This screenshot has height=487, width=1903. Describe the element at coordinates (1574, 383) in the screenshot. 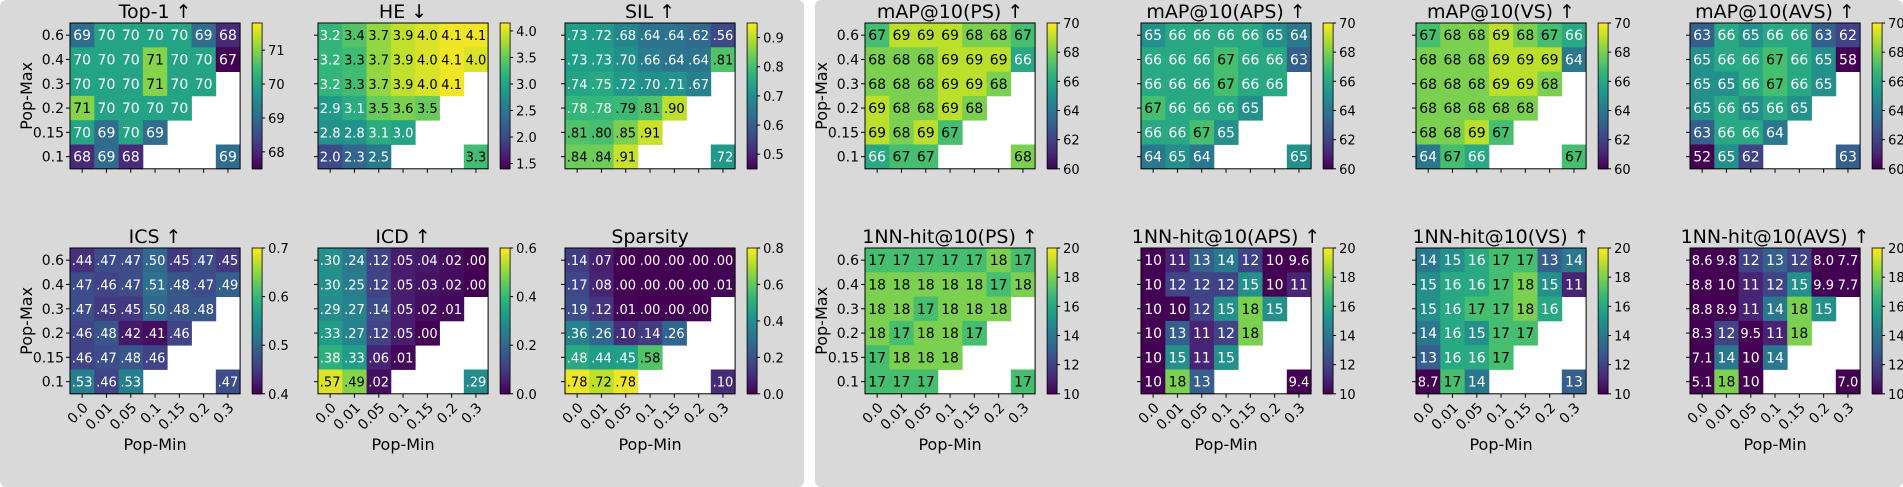

I see `cell-label: 13` at that location.